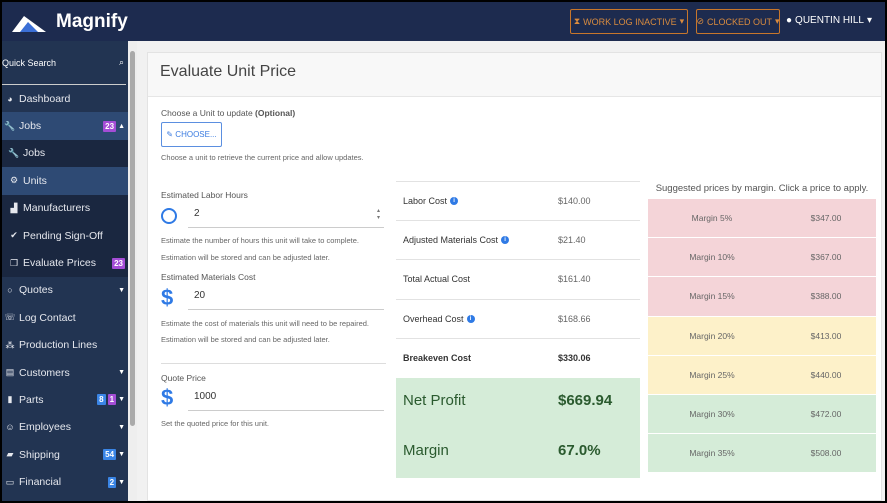 The height and width of the screenshot is (503, 887). What do you see at coordinates (451, 240) in the screenshot?
I see `cost-label: Adjusted Materials Cost` at bounding box center [451, 240].